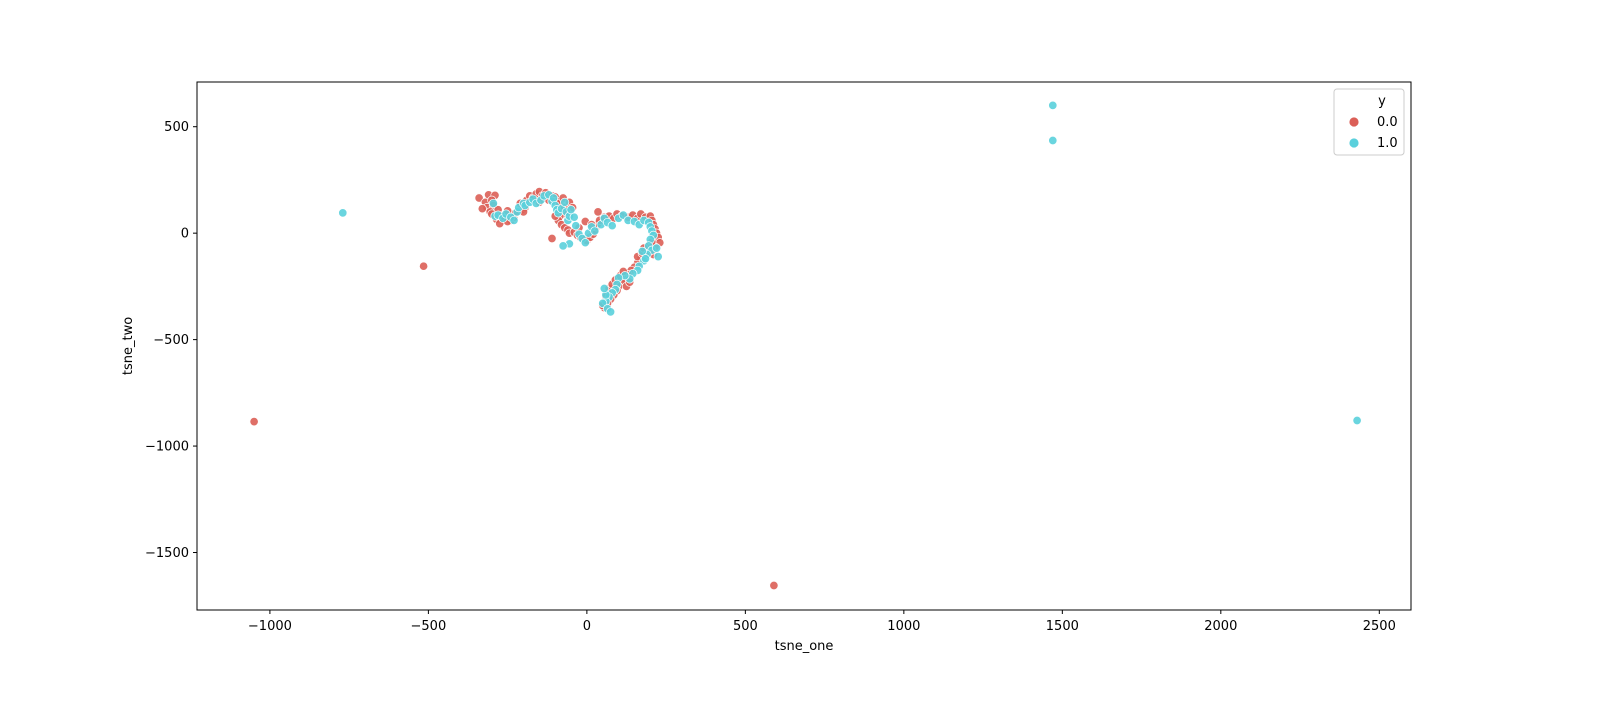  What do you see at coordinates (429, 626) in the screenshot?
I see `x-tick-label: −500` at bounding box center [429, 626].